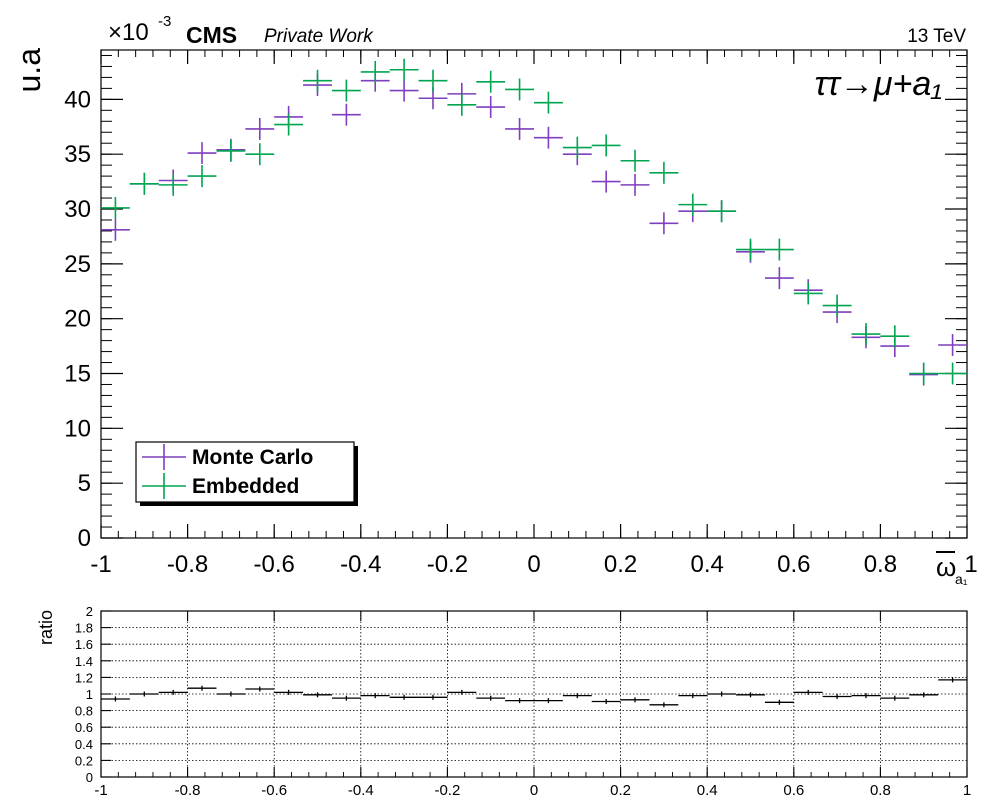 The image size is (992, 811). I want to click on ratio-x-tick-label: 0.2, so click(620, 790).